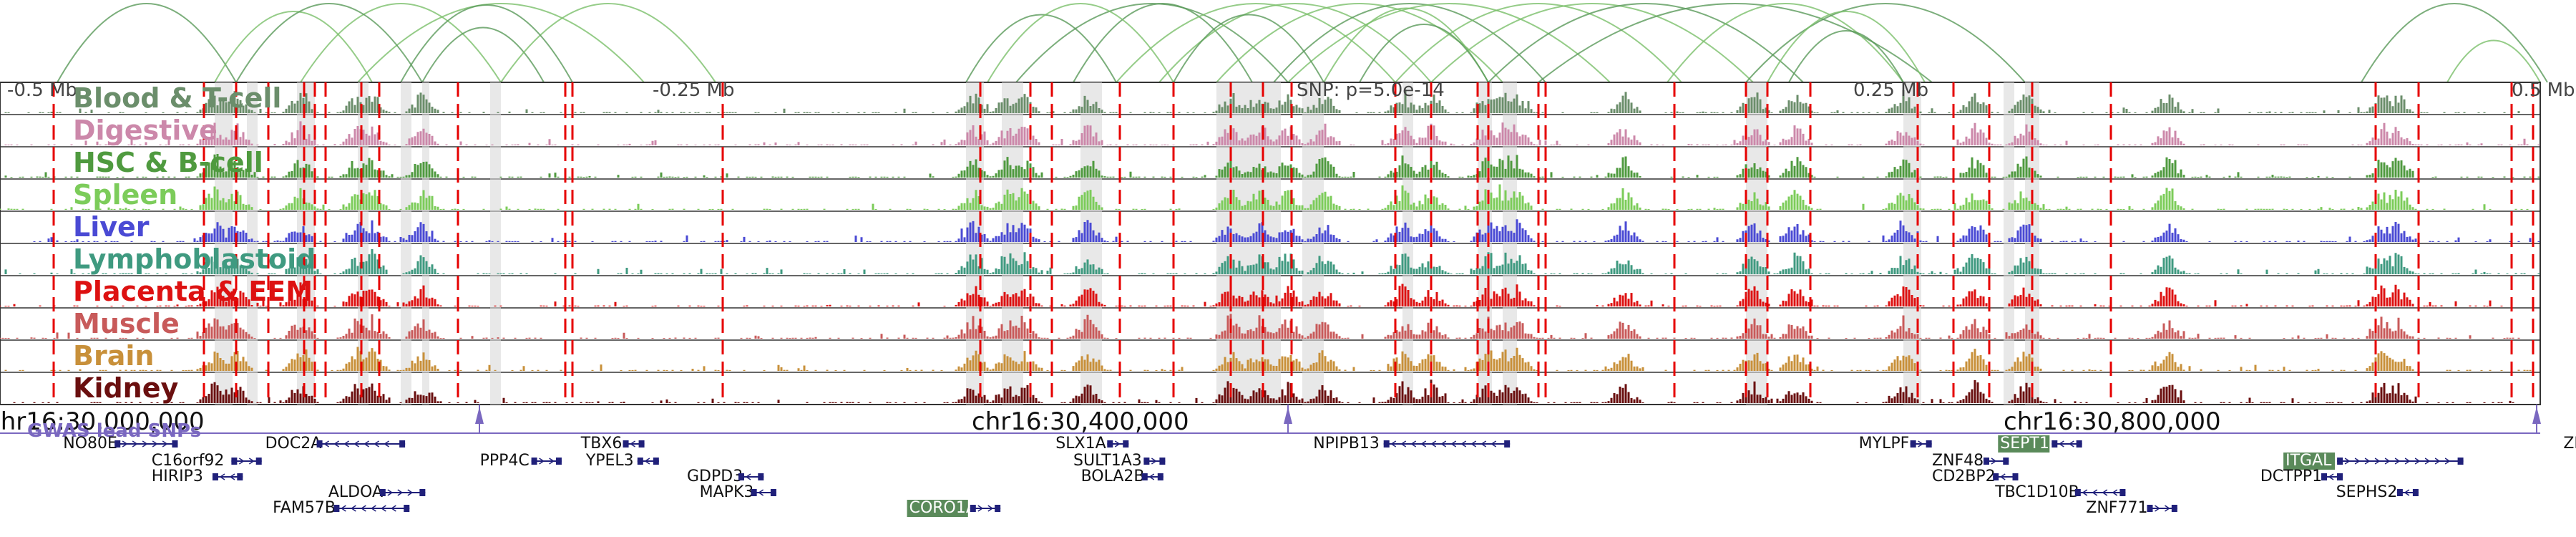  I want to click on gene-ypel3: YPEL3, so click(622, 461).